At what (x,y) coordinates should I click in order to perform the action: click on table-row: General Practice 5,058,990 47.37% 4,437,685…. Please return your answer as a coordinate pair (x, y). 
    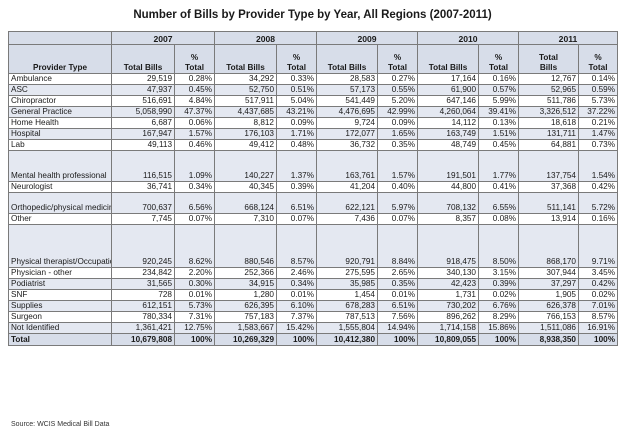
    Looking at the image, I should click on (313, 112).